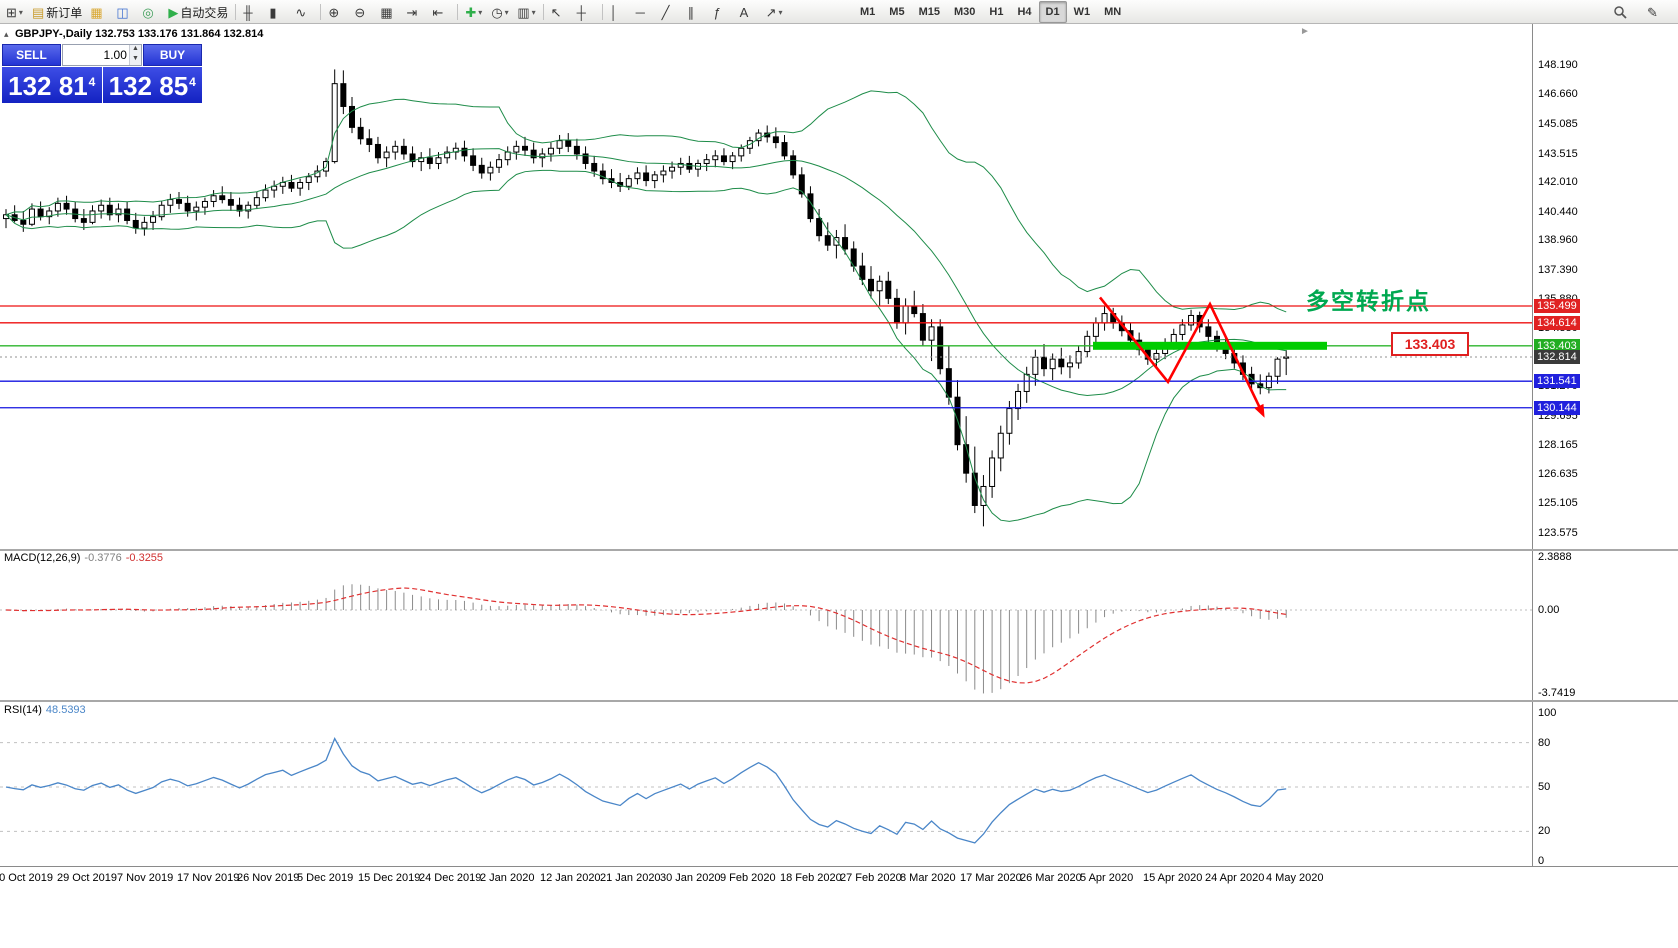 This screenshot has height=948, width=1678. I want to click on chart-bars-button: ╫, so click(252, 12).